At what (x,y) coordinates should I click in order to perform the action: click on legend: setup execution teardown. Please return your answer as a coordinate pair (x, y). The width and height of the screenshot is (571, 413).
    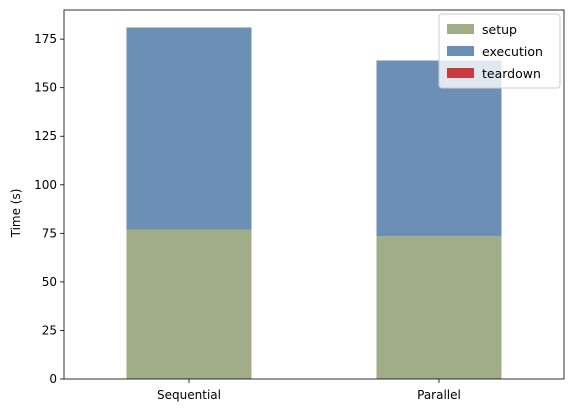
    Looking at the image, I should click on (499, 51).